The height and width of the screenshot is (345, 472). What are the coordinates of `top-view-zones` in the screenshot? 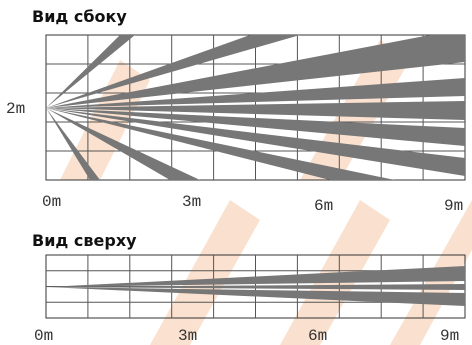 It's located at (255, 286).